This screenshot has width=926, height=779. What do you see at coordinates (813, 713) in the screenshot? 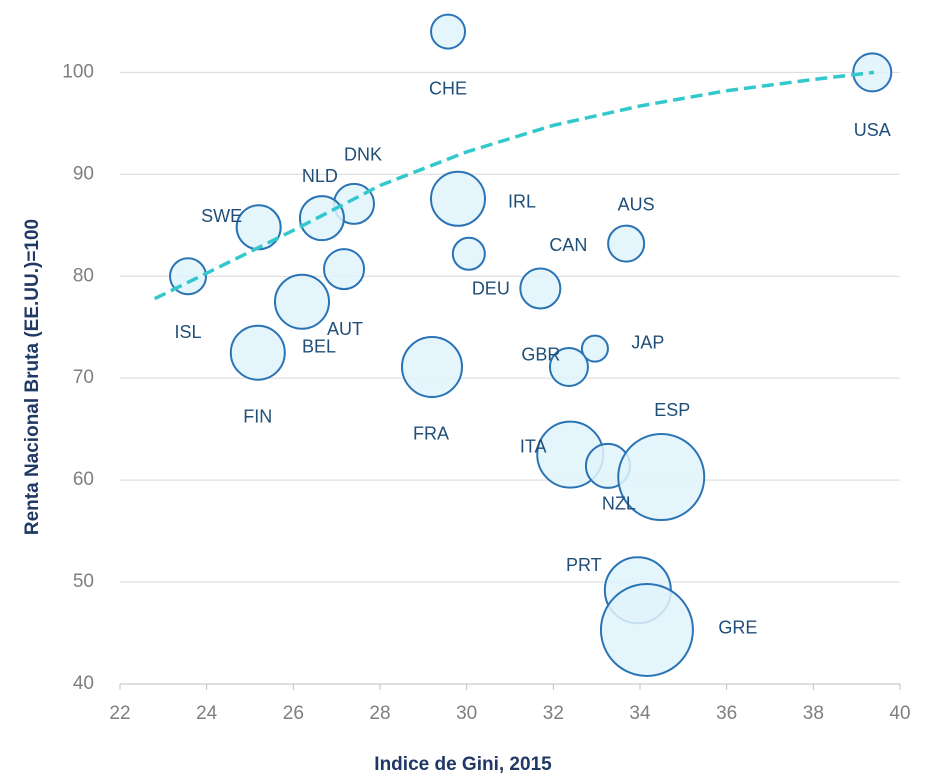
I see `x-tick-label: 38` at bounding box center [813, 713].